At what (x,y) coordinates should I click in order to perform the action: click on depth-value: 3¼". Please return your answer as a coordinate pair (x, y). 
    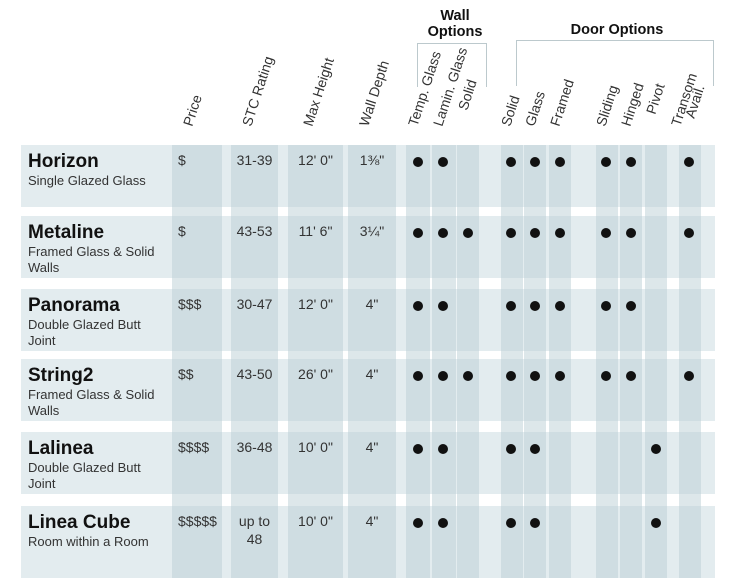
    Looking at the image, I should click on (372, 231).